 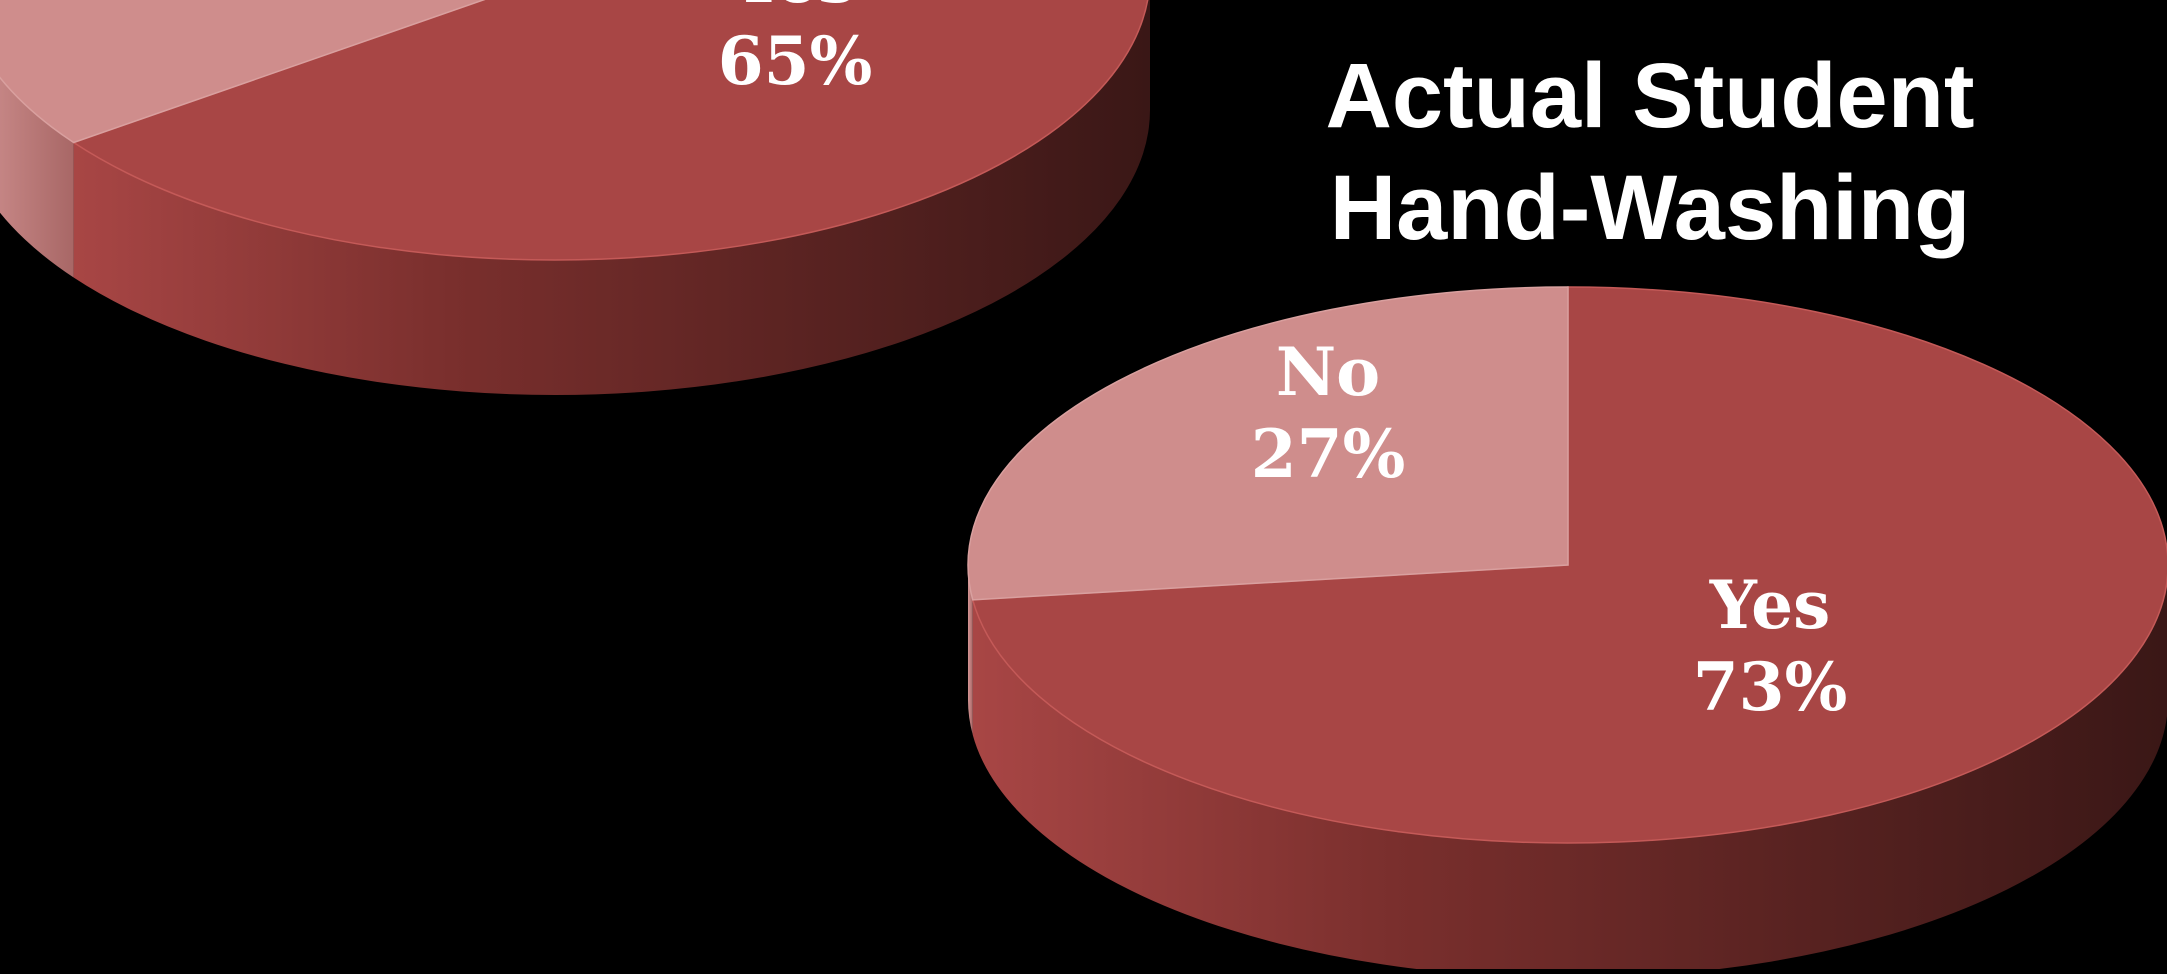 What do you see at coordinates (1770, 605) in the screenshot?
I see `pie-2-label-yes: Yes` at bounding box center [1770, 605].